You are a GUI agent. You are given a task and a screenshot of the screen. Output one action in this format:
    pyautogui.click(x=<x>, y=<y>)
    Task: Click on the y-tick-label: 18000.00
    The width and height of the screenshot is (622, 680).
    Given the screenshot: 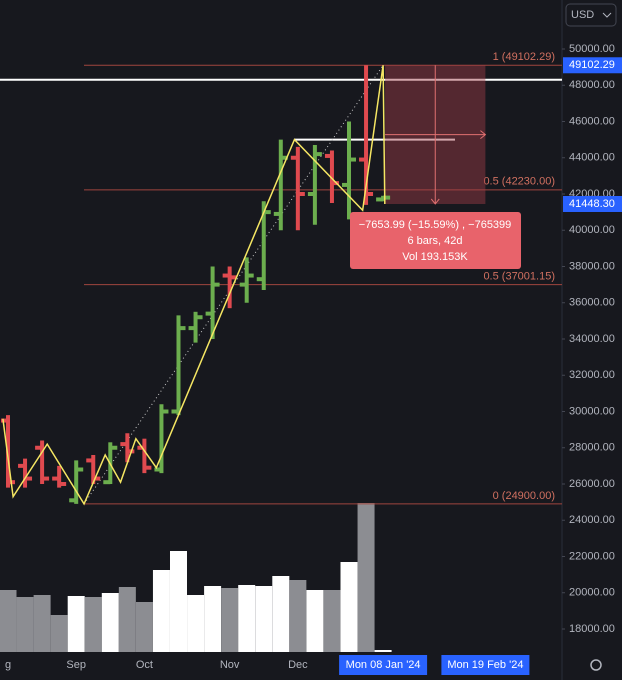 What is the action you would take?
    pyautogui.click(x=592, y=629)
    